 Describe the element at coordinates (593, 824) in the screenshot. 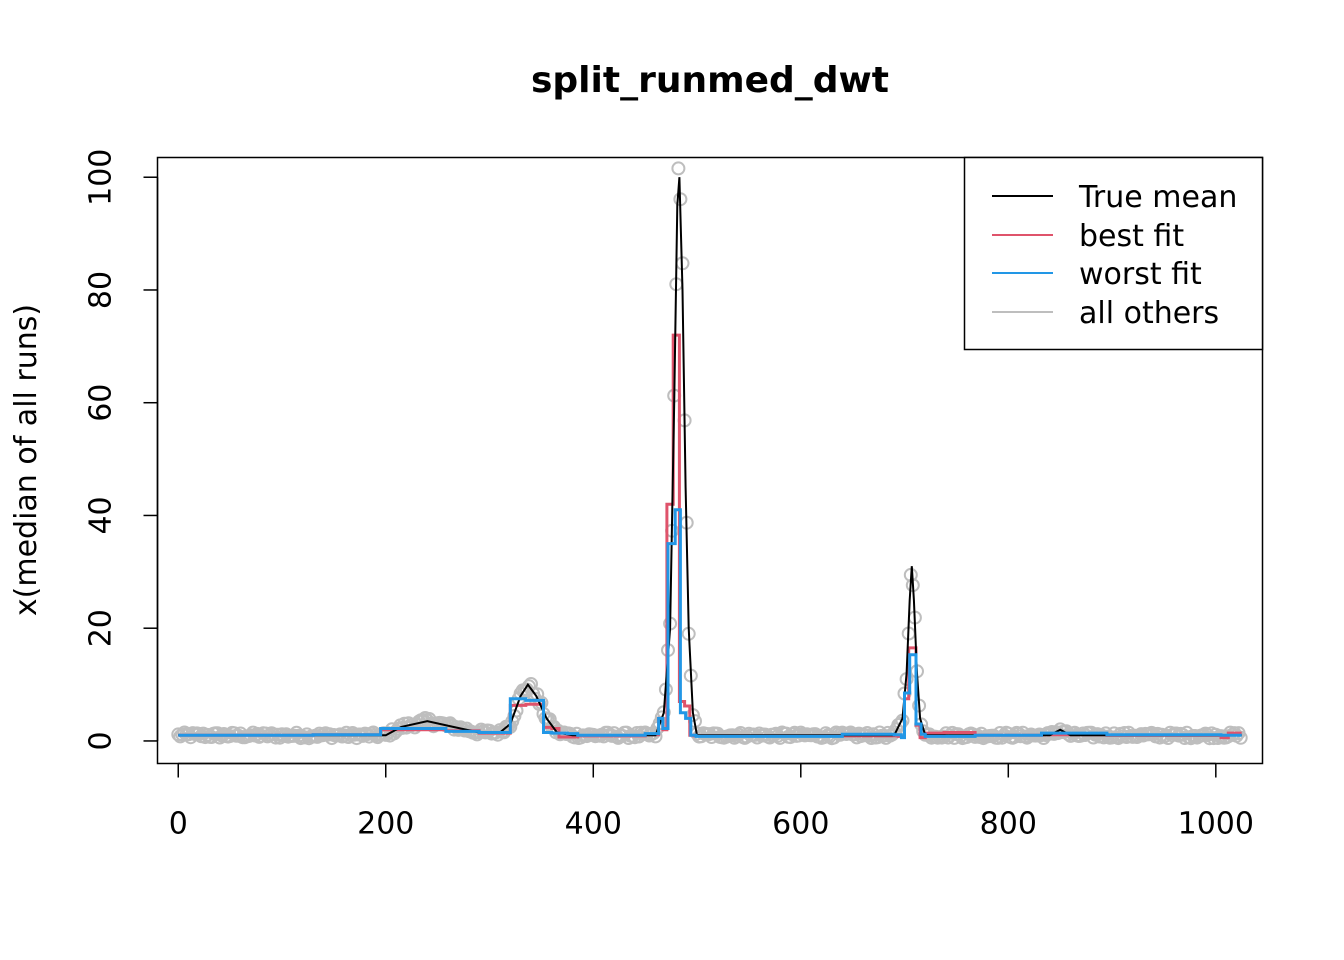

I see `x-tick-label: 400` at that location.